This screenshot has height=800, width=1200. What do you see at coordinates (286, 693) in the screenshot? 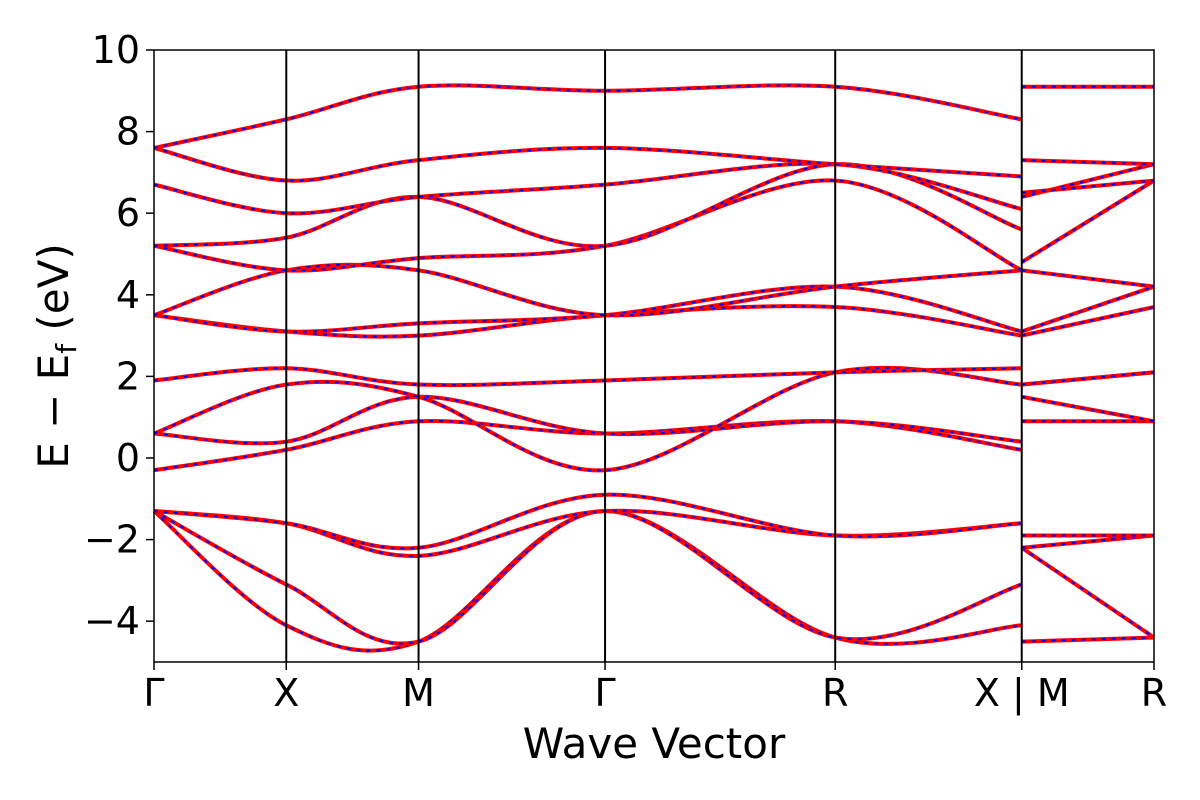
I see `x-tick-label: X` at bounding box center [286, 693].